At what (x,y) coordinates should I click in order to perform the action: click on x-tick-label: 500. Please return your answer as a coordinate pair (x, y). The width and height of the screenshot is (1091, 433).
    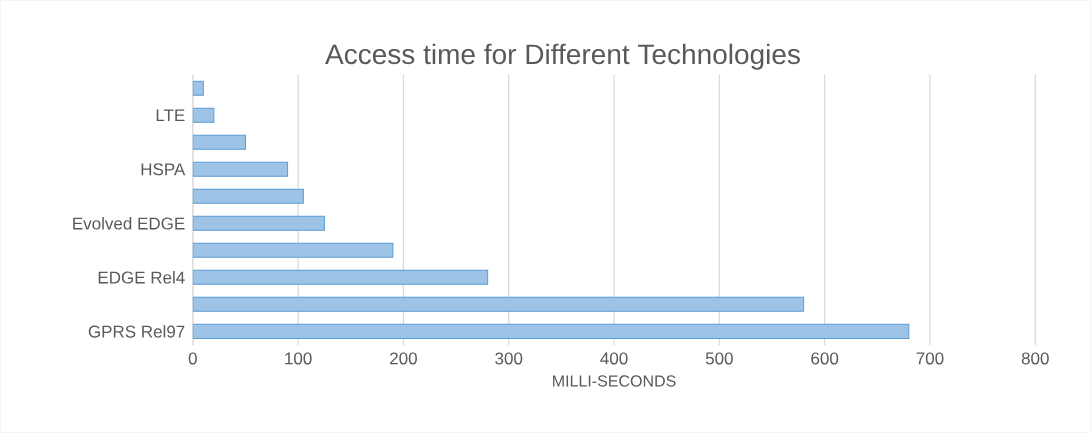
    Looking at the image, I should click on (719, 358).